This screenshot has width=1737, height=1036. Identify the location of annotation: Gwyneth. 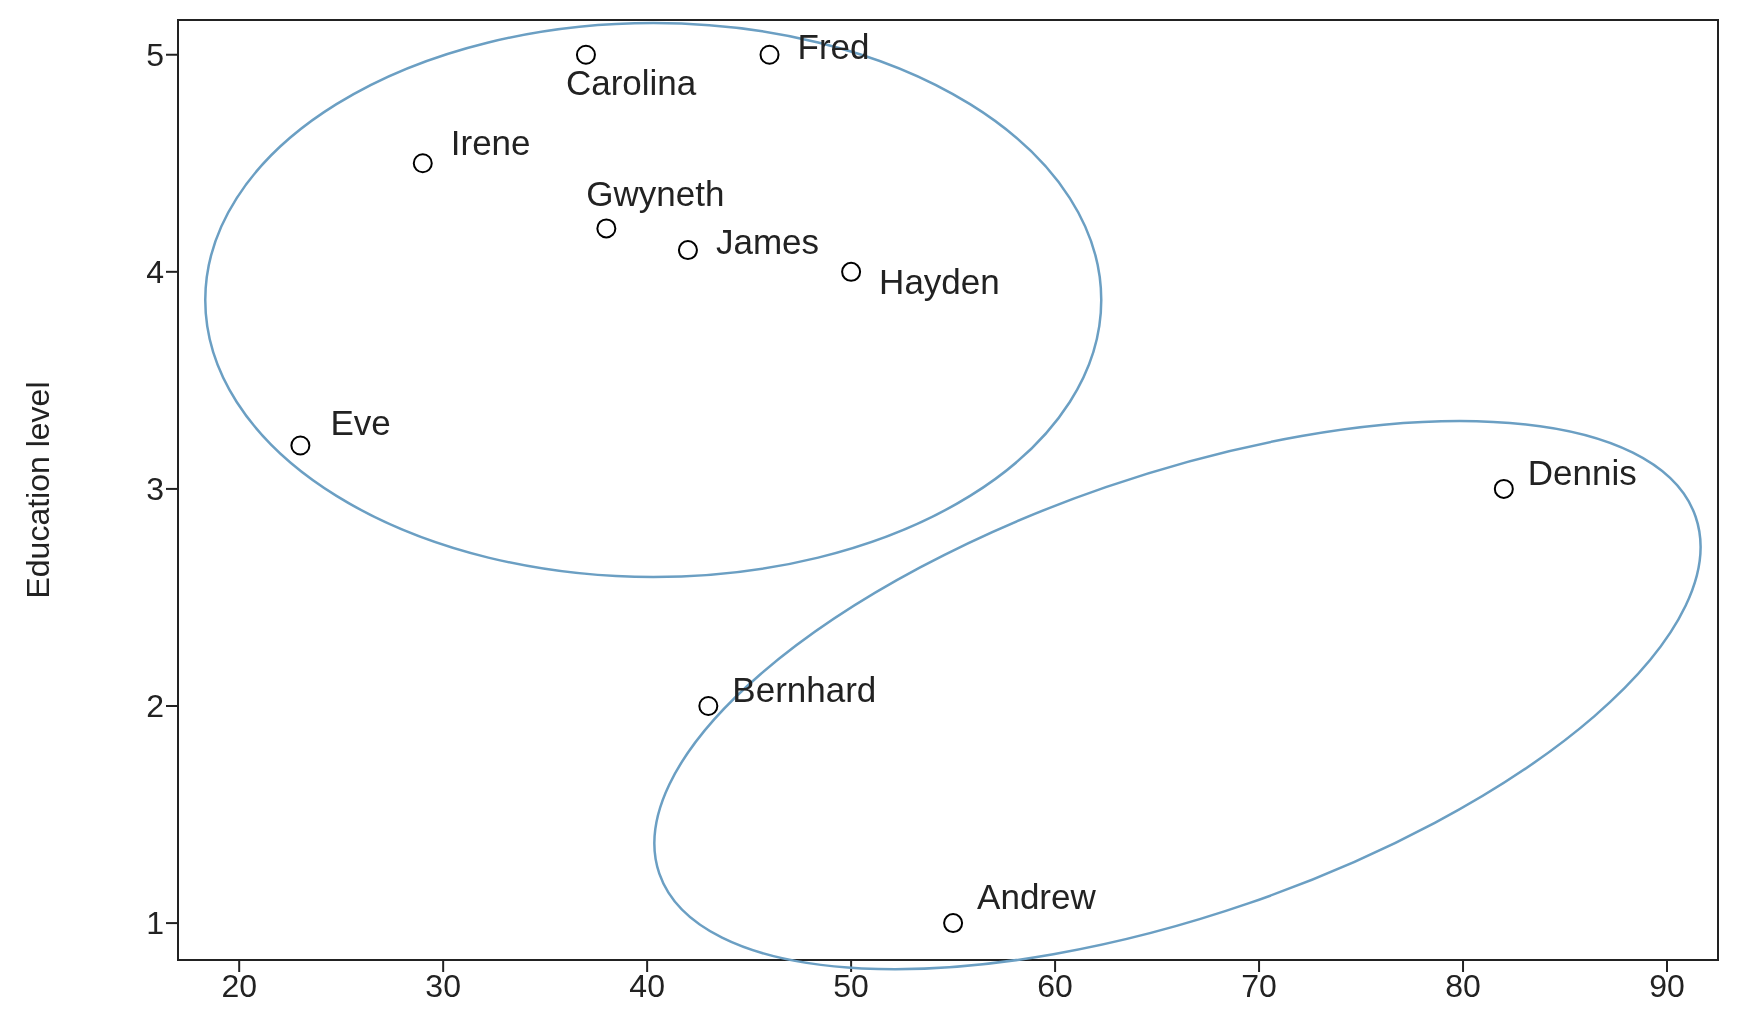
(655, 194).